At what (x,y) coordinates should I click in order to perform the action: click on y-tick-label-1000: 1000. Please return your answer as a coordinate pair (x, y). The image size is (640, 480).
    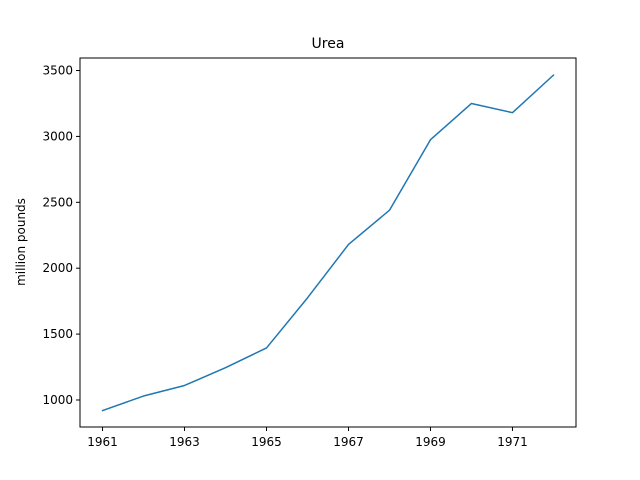
    Looking at the image, I should click on (57, 400).